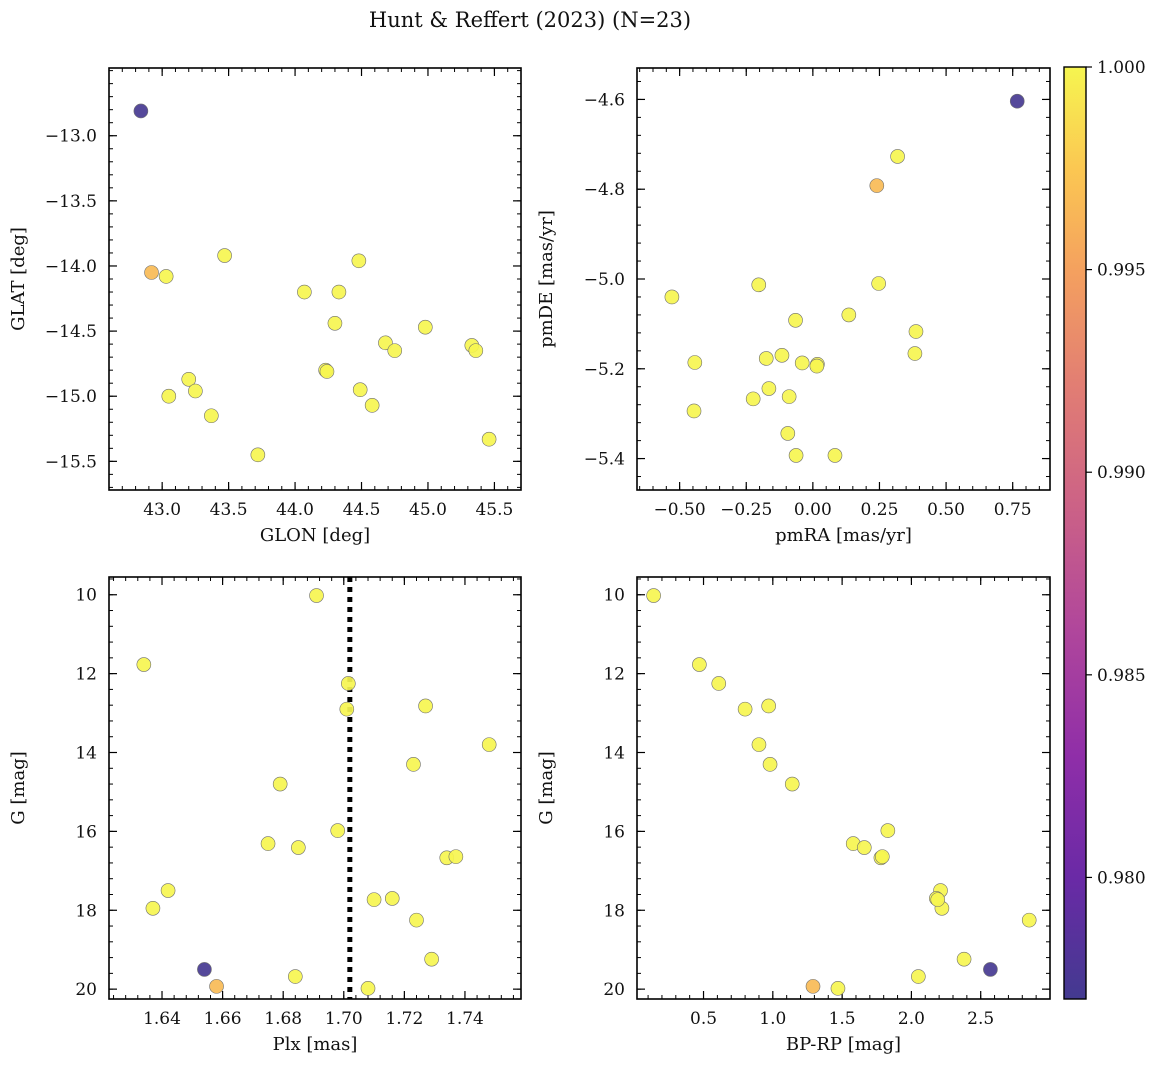 The image size is (1161, 1067). I want to click on x-tick-label: 0.50, so click(946, 510).